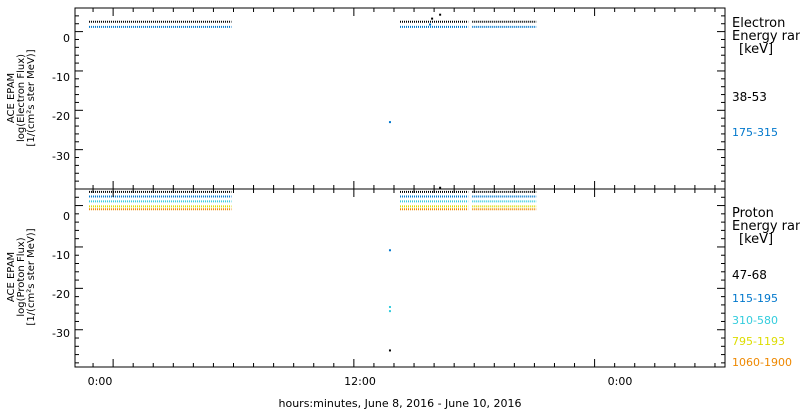 This screenshot has width=800, height=410. Describe the element at coordinates (766, 36) in the screenshot. I see `electron-legend-title-2: Energy ranges` at that location.